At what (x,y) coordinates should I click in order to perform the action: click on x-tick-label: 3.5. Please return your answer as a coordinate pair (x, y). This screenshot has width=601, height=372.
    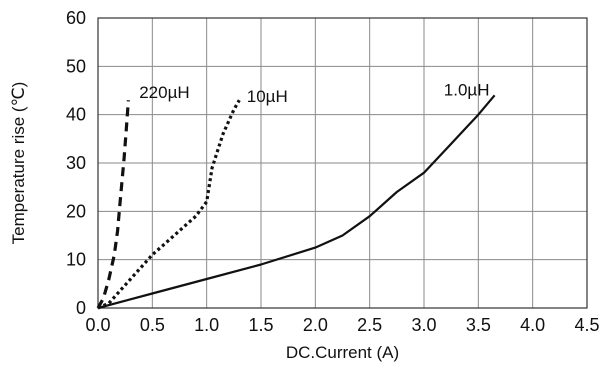
    Looking at the image, I should click on (478, 325).